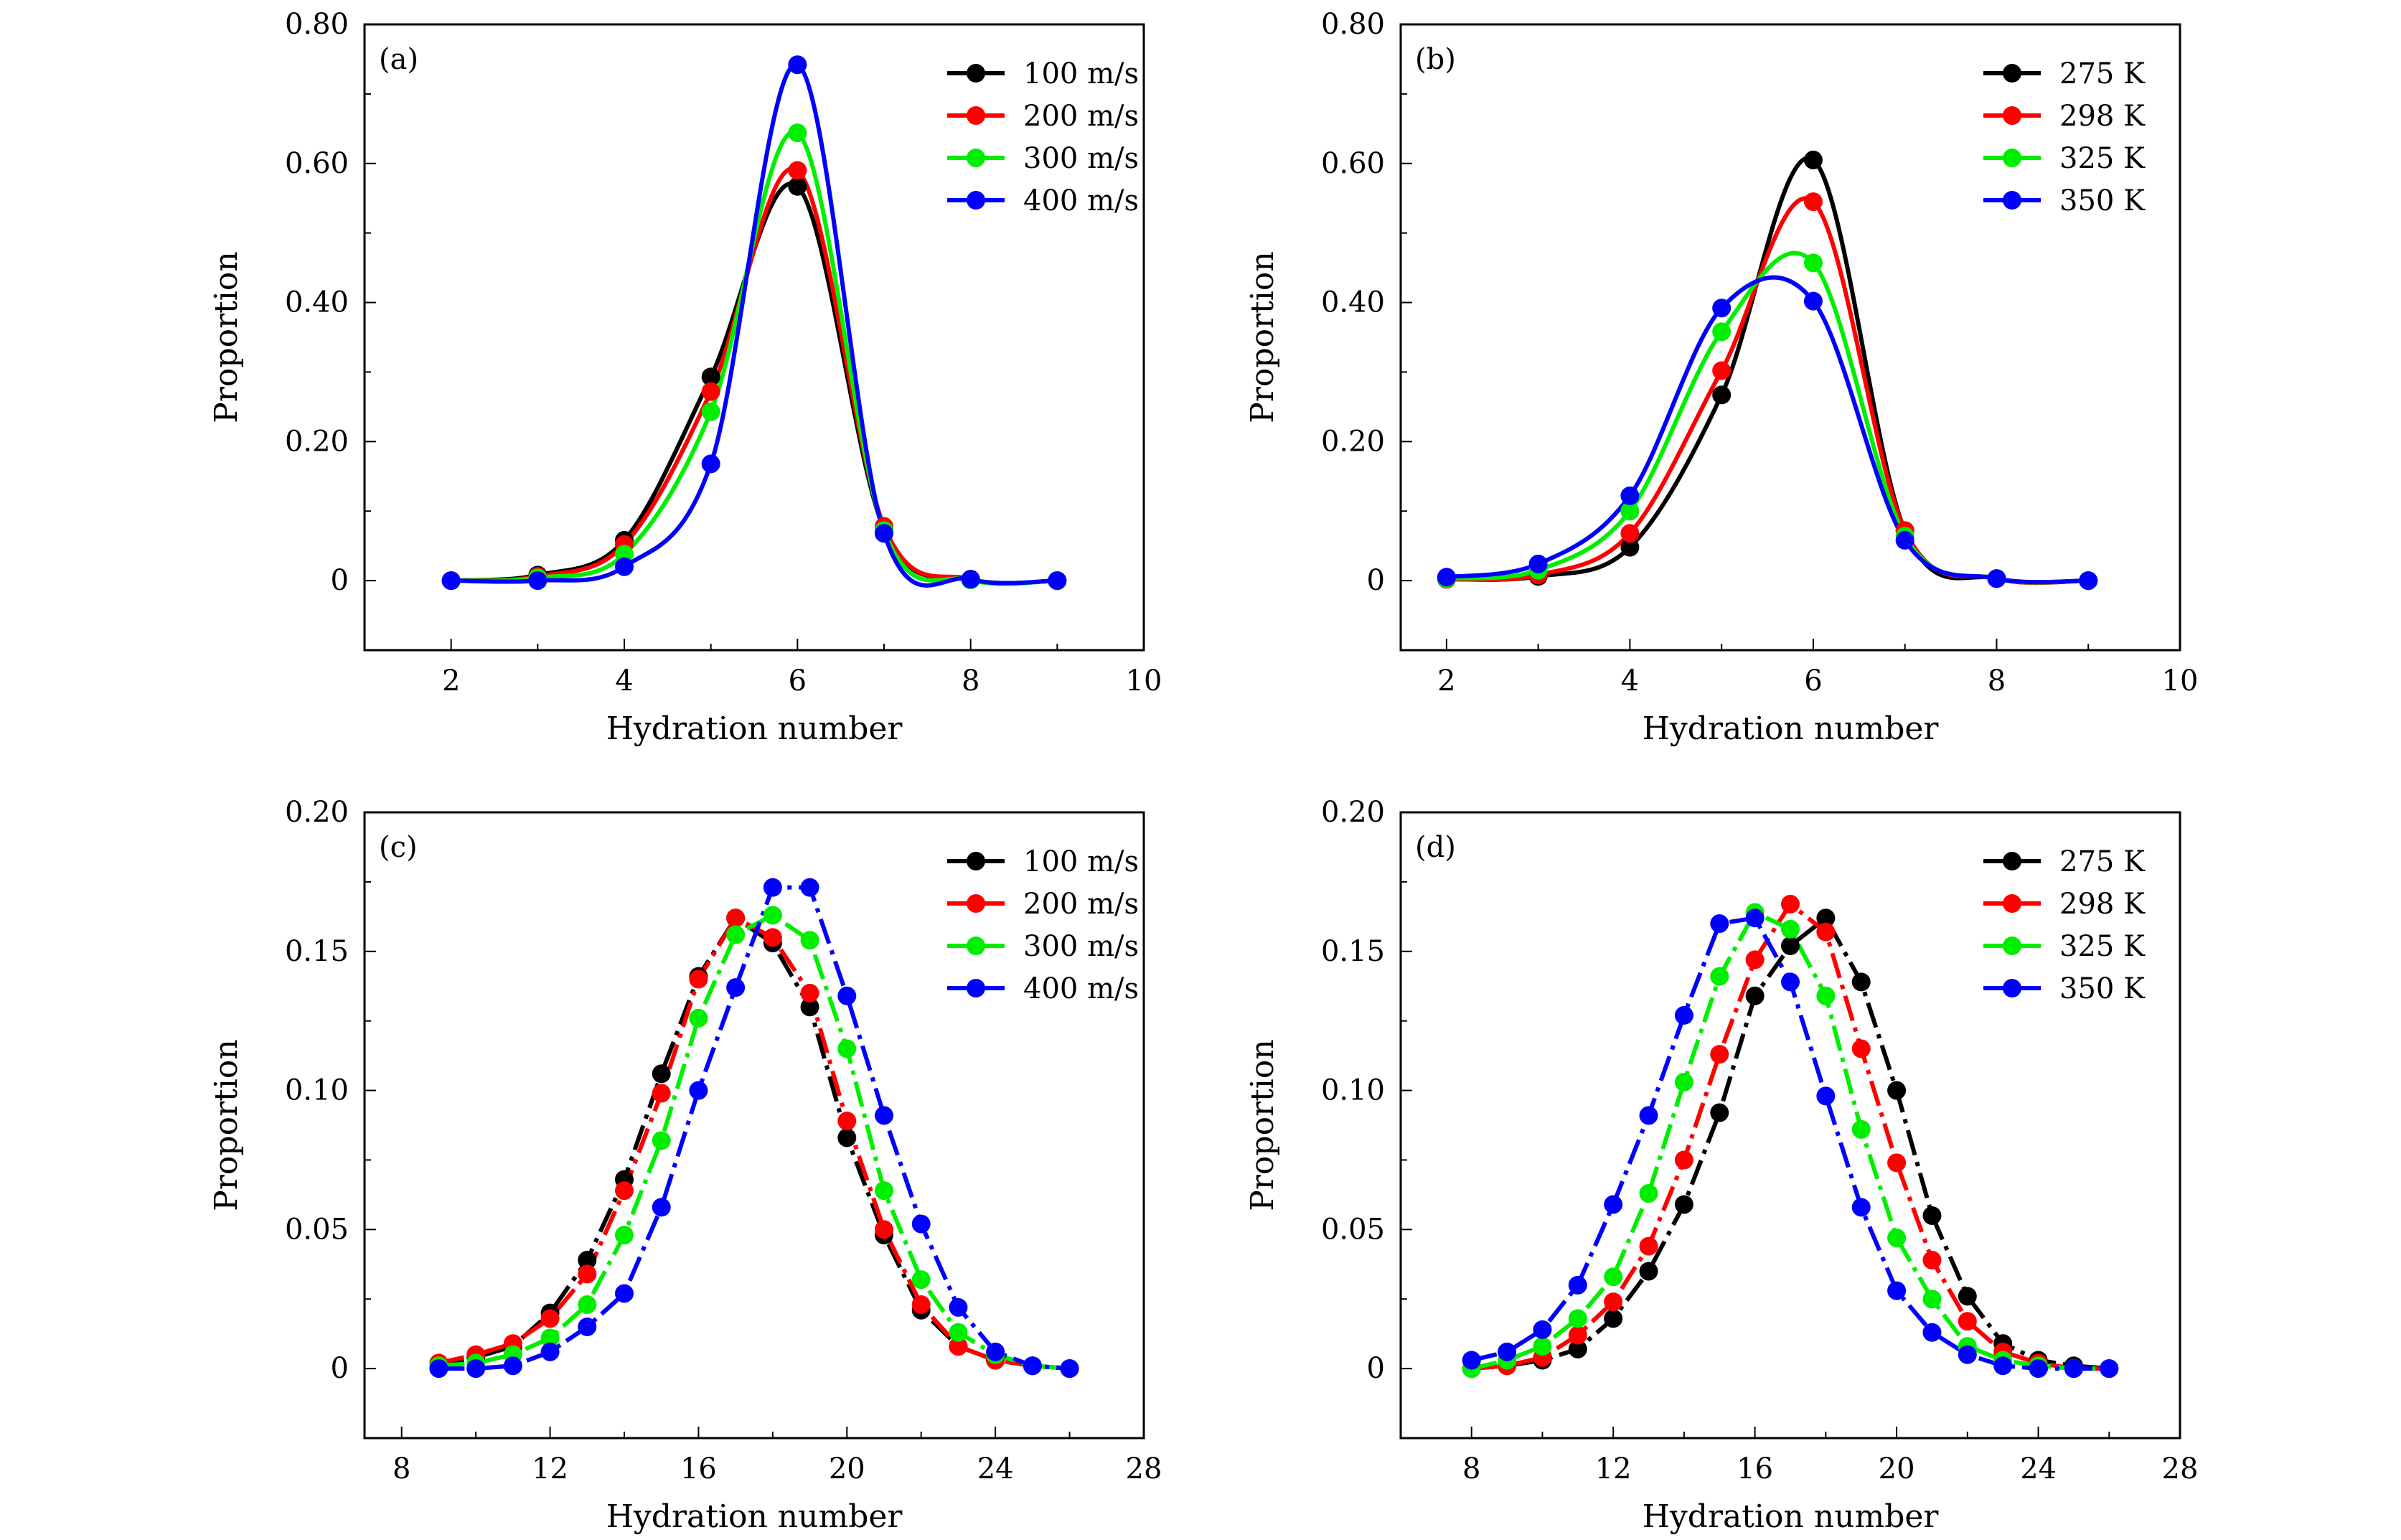 The height and width of the screenshot is (1540, 2401). What do you see at coordinates (1081, 904) in the screenshot?
I see `legend-label: 200 m/s` at bounding box center [1081, 904].